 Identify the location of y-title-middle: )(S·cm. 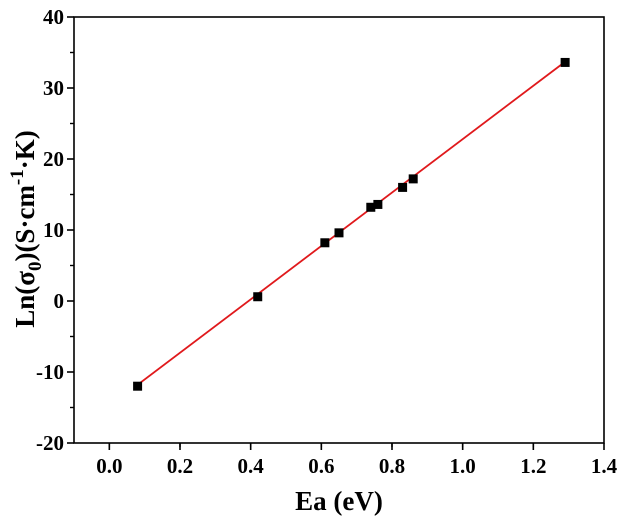
(25, 223).